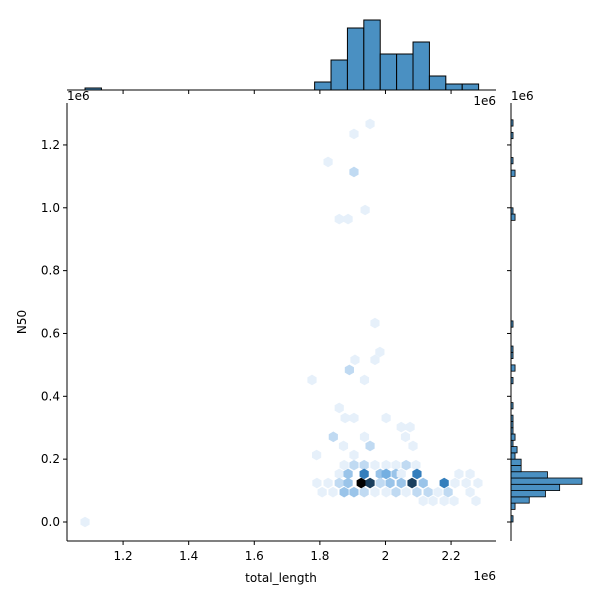  I want to click on x-axis-label: total_length, so click(281, 578).